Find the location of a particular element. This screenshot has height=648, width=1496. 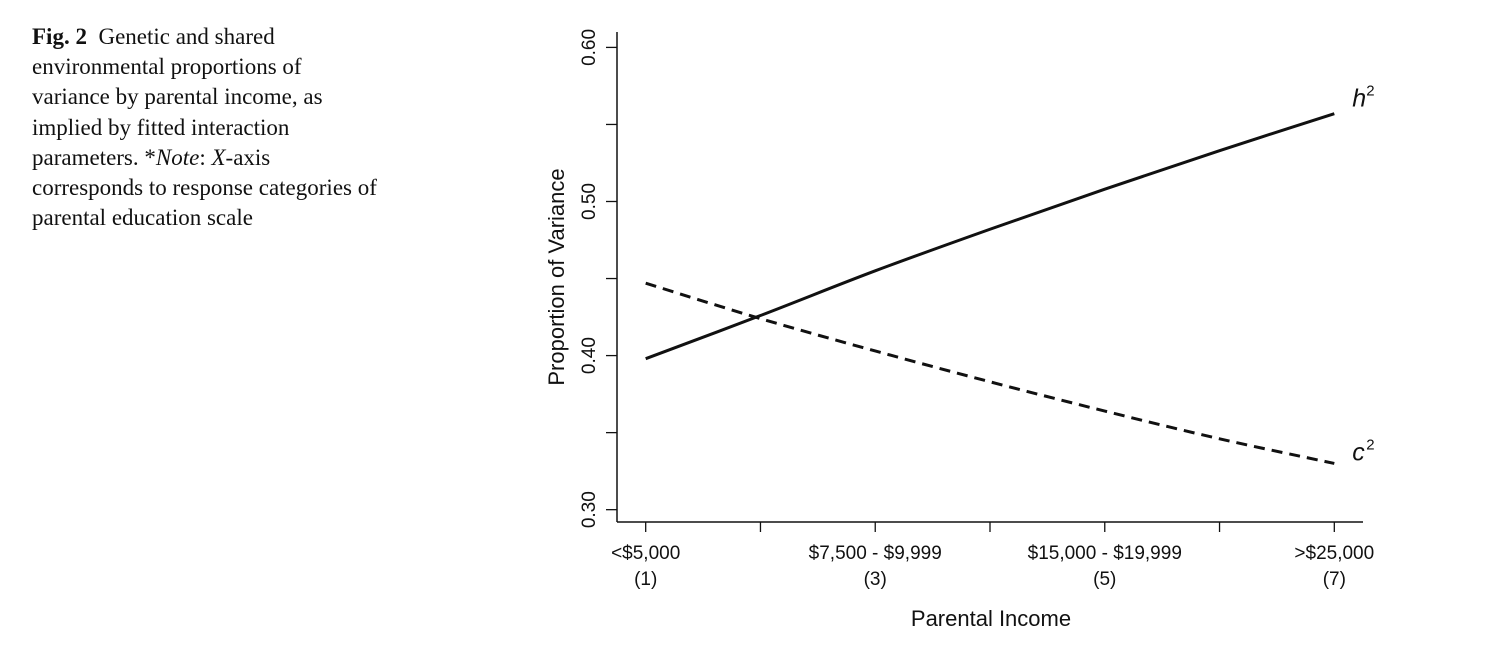

series-line-c is located at coordinates (990, 373).